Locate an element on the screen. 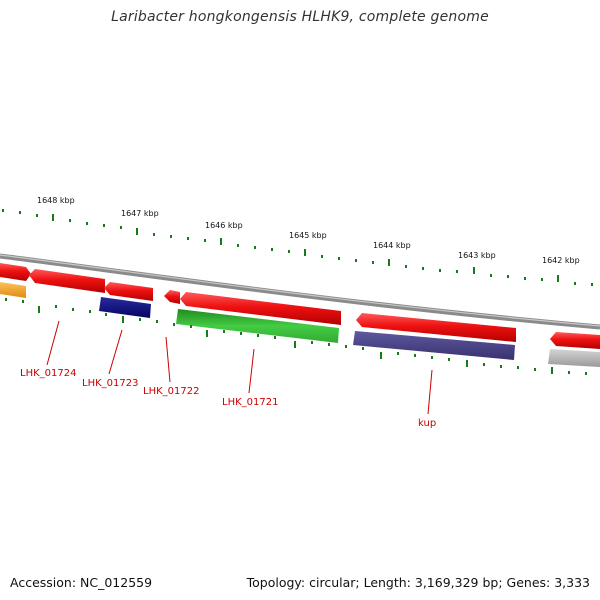 The height and width of the screenshot is (600, 600). lower-ticks is located at coordinates (296, 336).